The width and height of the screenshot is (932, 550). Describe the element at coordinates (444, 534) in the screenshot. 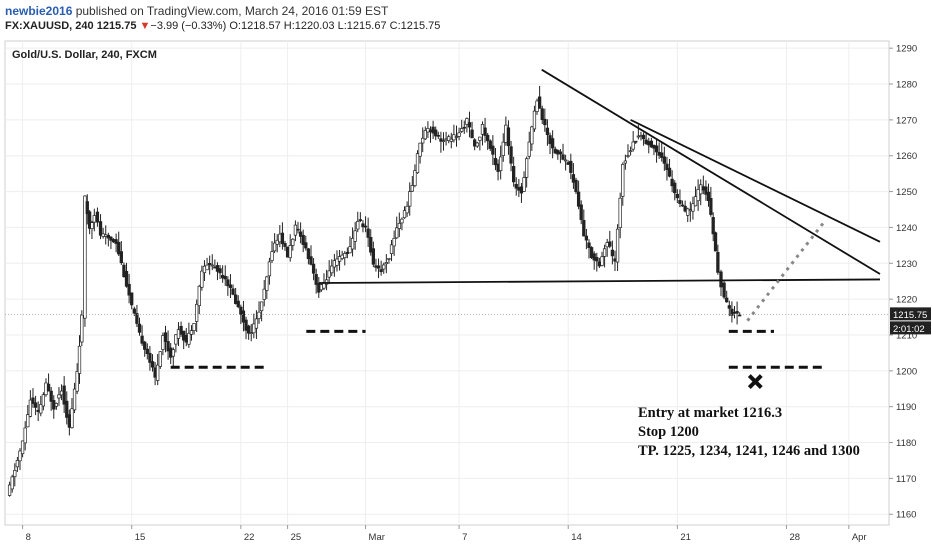

I see `time-axis: 8 15 22 25 Mar 7 14 21 28 Apr` at that location.